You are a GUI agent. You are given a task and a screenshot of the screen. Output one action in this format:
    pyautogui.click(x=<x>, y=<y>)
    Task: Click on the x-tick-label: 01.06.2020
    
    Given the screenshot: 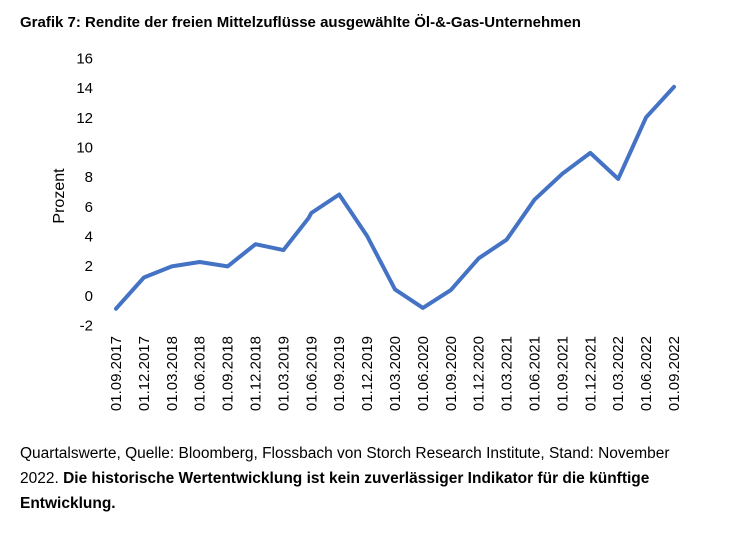 What is the action you would take?
    pyautogui.click(x=423, y=373)
    